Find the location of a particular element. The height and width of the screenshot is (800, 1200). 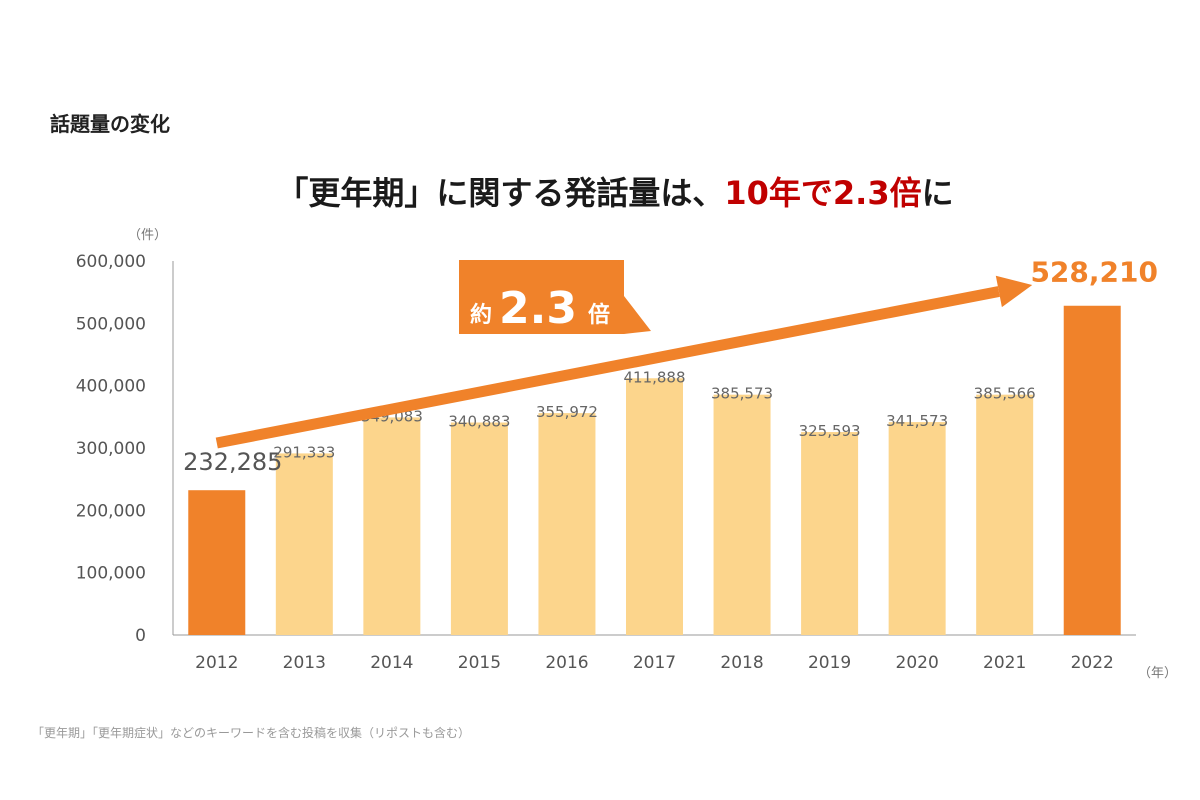

x-tick-label: 2017 is located at coordinates (654, 663).